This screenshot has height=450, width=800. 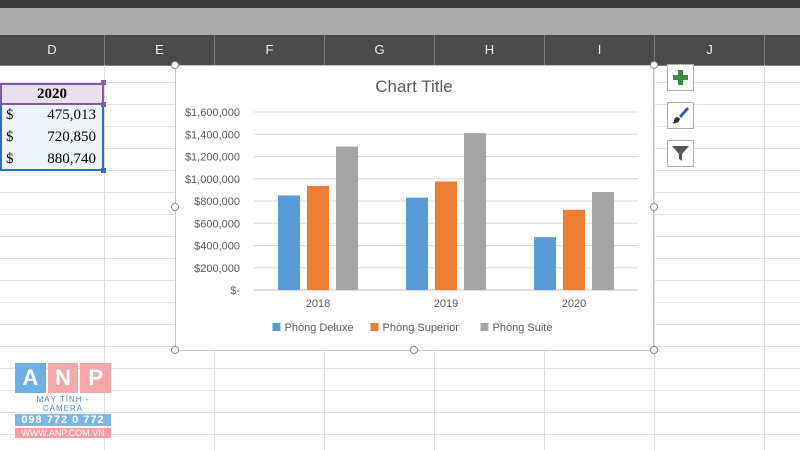 What do you see at coordinates (30, 378) in the screenshot?
I see `logo-letter: A` at bounding box center [30, 378].